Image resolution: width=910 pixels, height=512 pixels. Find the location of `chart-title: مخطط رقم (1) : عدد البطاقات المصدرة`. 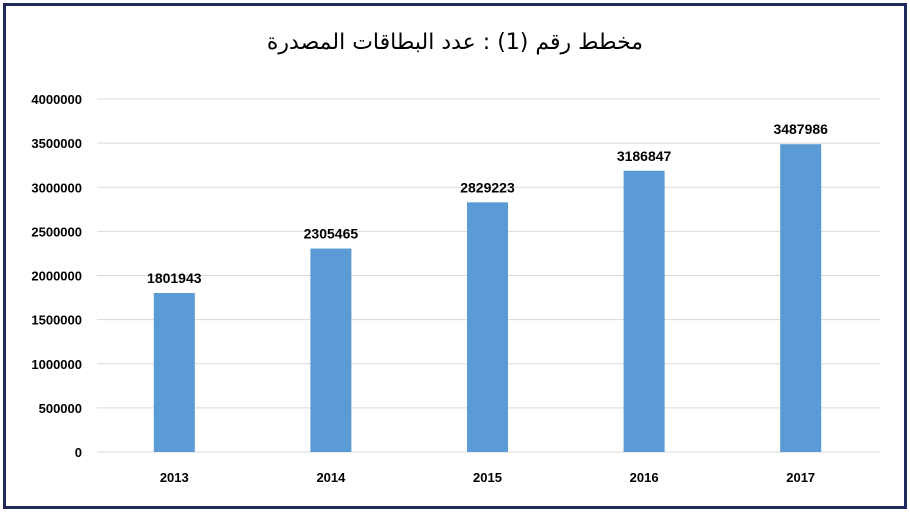

chart-title: مخطط رقم (1) : عدد البطاقات المصدرة is located at coordinates (455, 42).